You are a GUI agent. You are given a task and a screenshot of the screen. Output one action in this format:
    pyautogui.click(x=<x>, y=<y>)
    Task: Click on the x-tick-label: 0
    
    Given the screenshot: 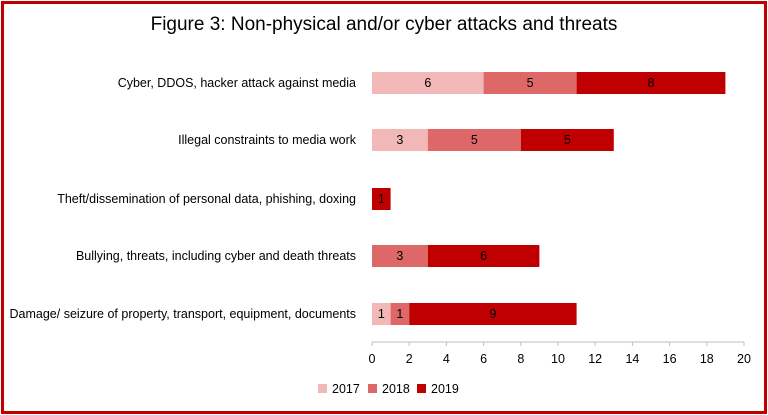 What is the action you would take?
    pyautogui.click(x=372, y=359)
    